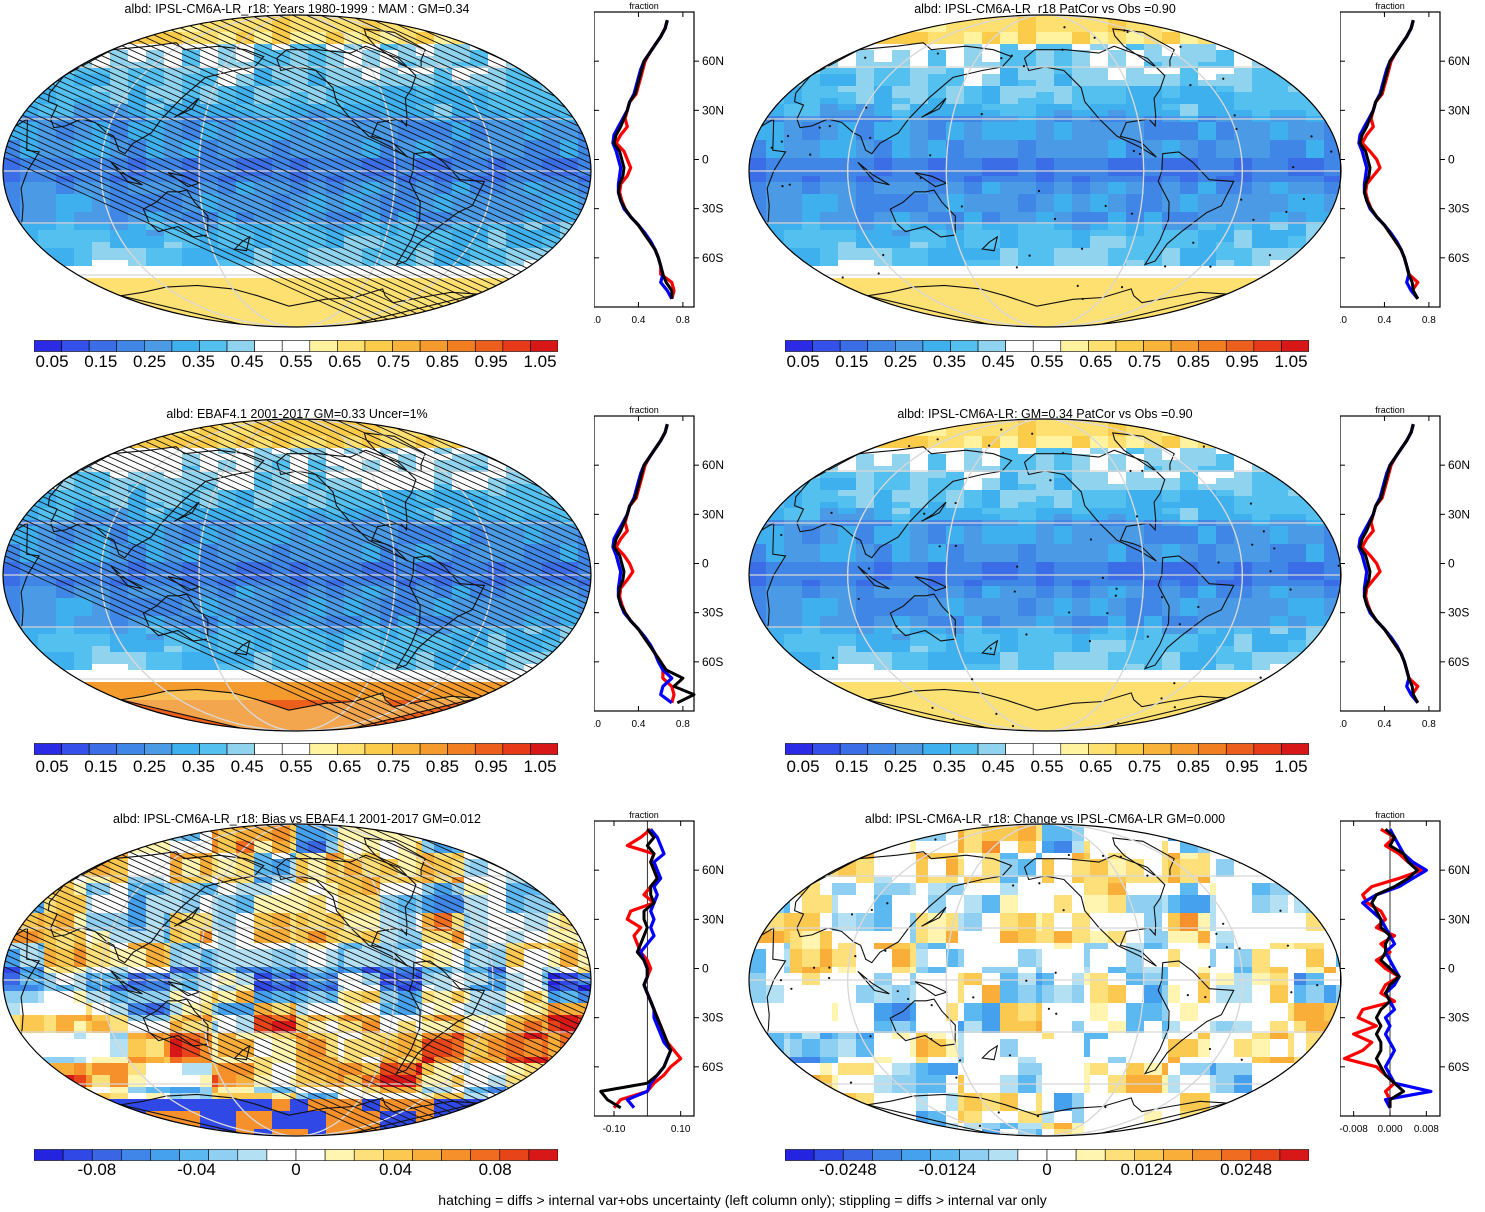 Image resolution: width=1485 pixels, height=1212 pixels. I want to click on profile-series-line, so click(1389, 563).